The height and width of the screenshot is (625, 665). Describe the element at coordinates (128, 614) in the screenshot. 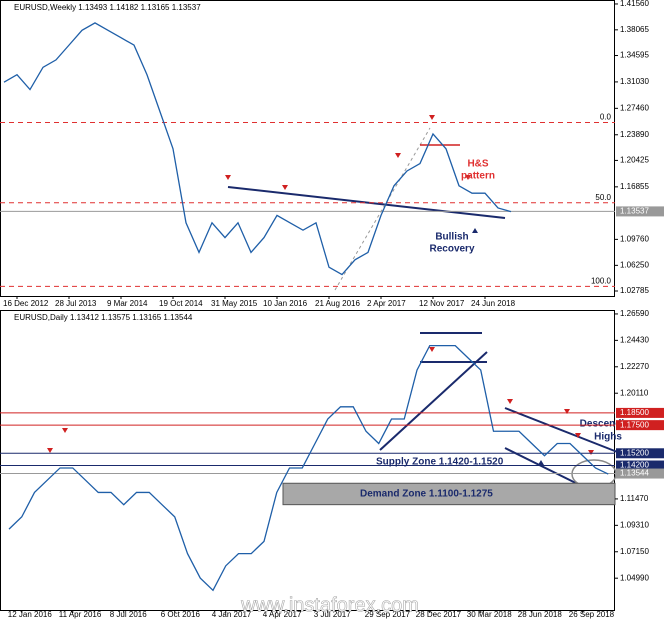

I see `x-tick-label: 8 Jul 2016` at that location.